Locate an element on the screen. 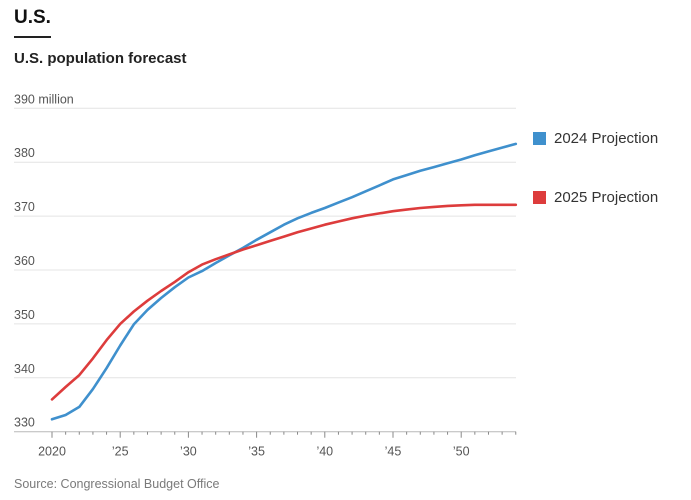 This screenshot has height=500, width=691. x-tick-label-2050: ’50 is located at coordinates (461, 452).